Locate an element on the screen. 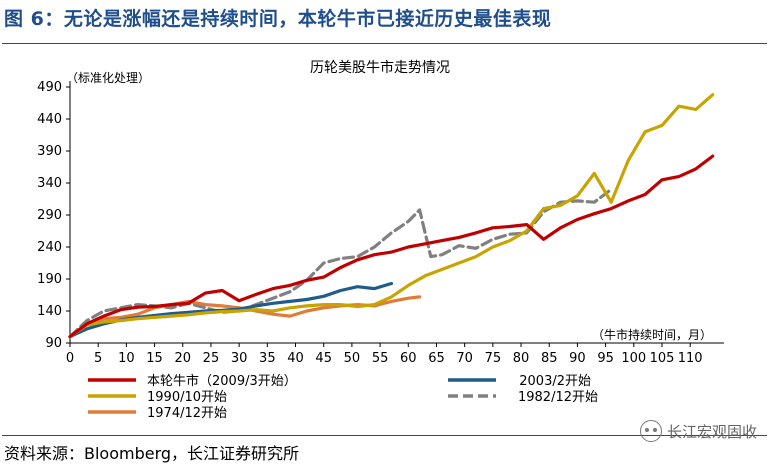  wechat-icon is located at coordinates (650, 431).